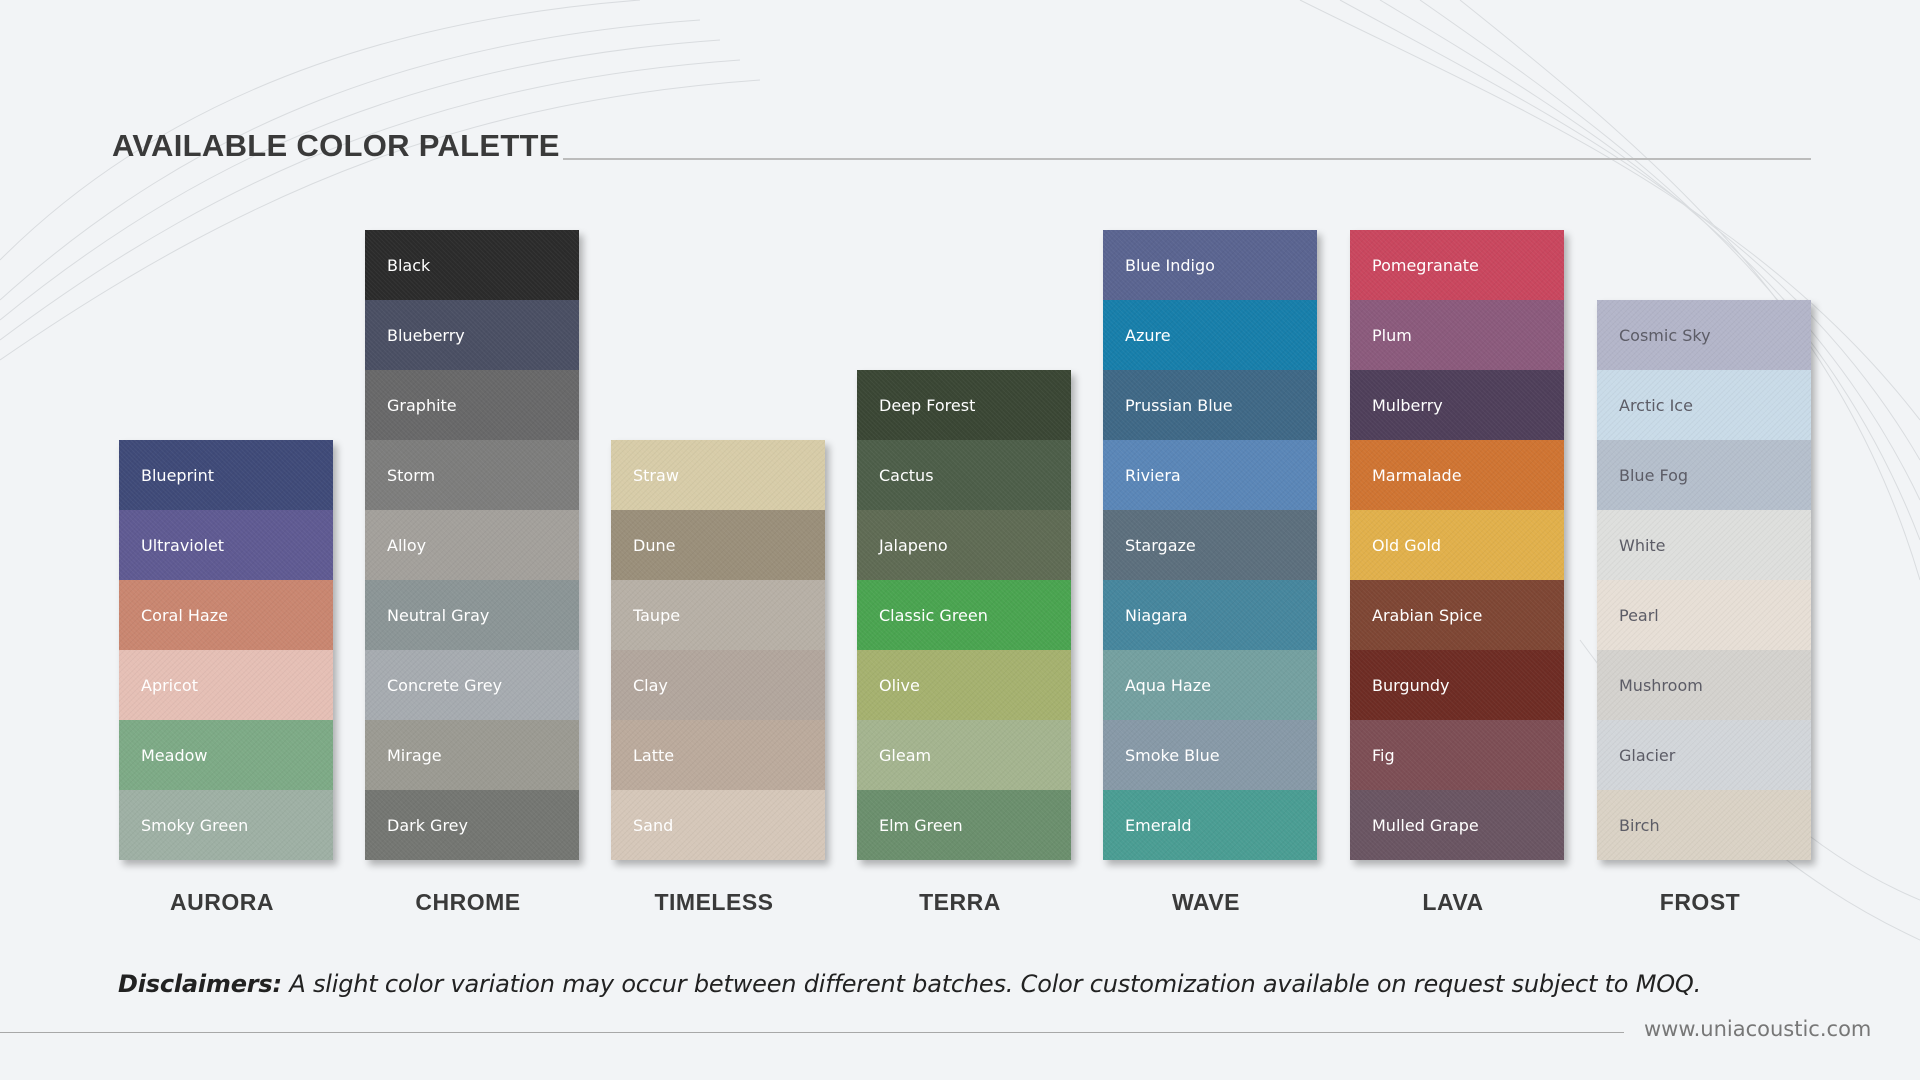 This screenshot has width=1920, height=1080. What do you see at coordinates (1425, 825) in the screenshot?
I see `swatch-label: Mulled Grape` at bounding box center [1425, 825].